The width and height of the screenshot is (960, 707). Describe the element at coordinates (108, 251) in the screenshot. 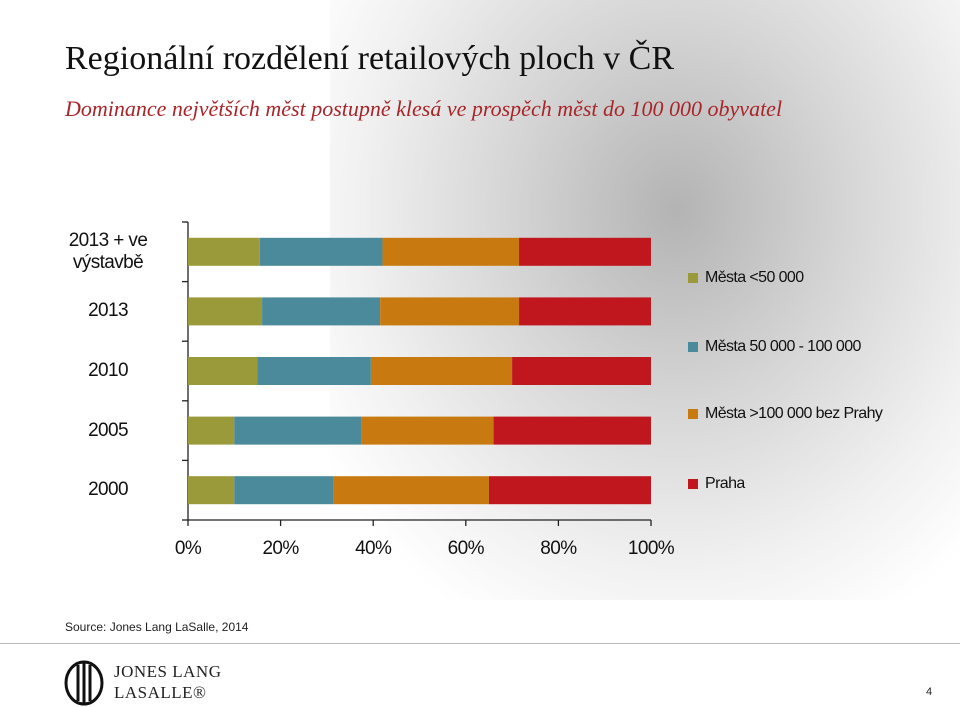

I see `y-tick-label: 2013 + ve výstavbě` at that location.